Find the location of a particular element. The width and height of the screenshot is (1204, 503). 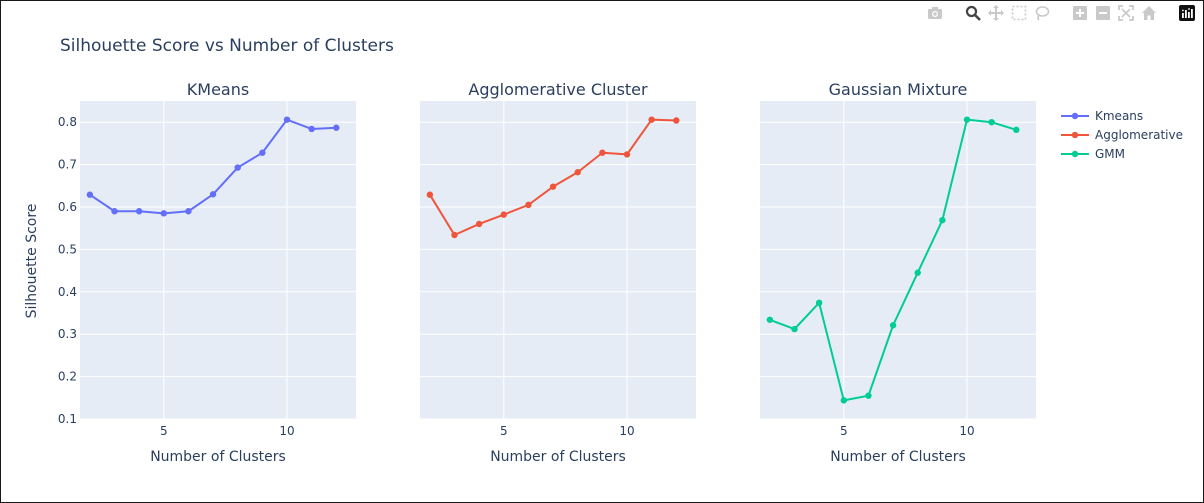

pan-icon is located at coordinates (996, 13).